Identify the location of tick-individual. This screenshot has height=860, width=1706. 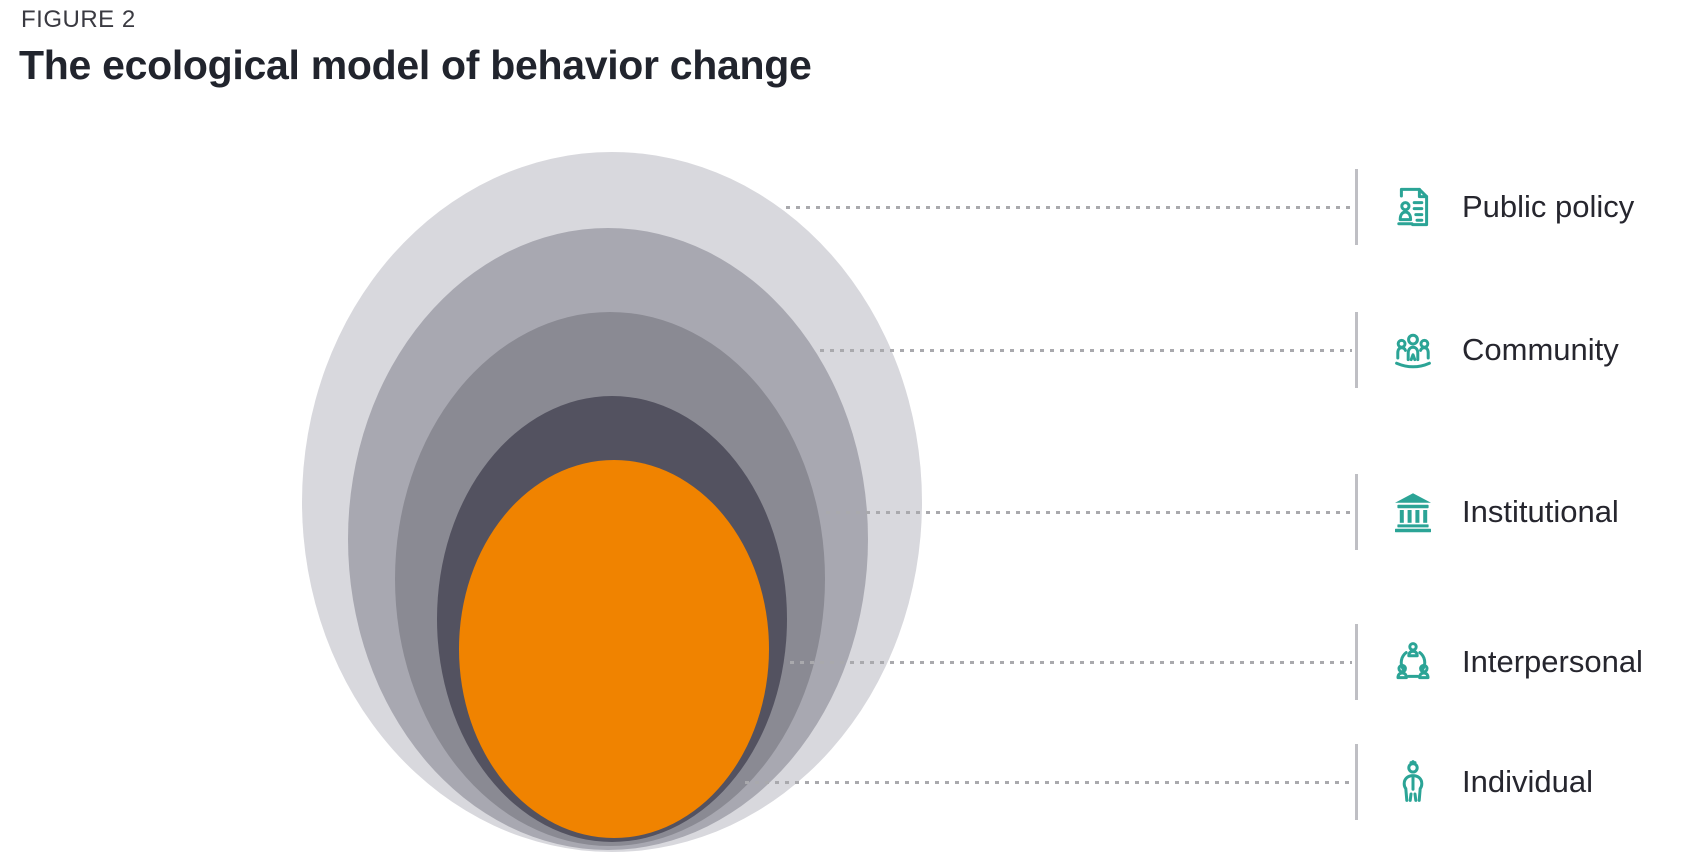
(1356, 782).